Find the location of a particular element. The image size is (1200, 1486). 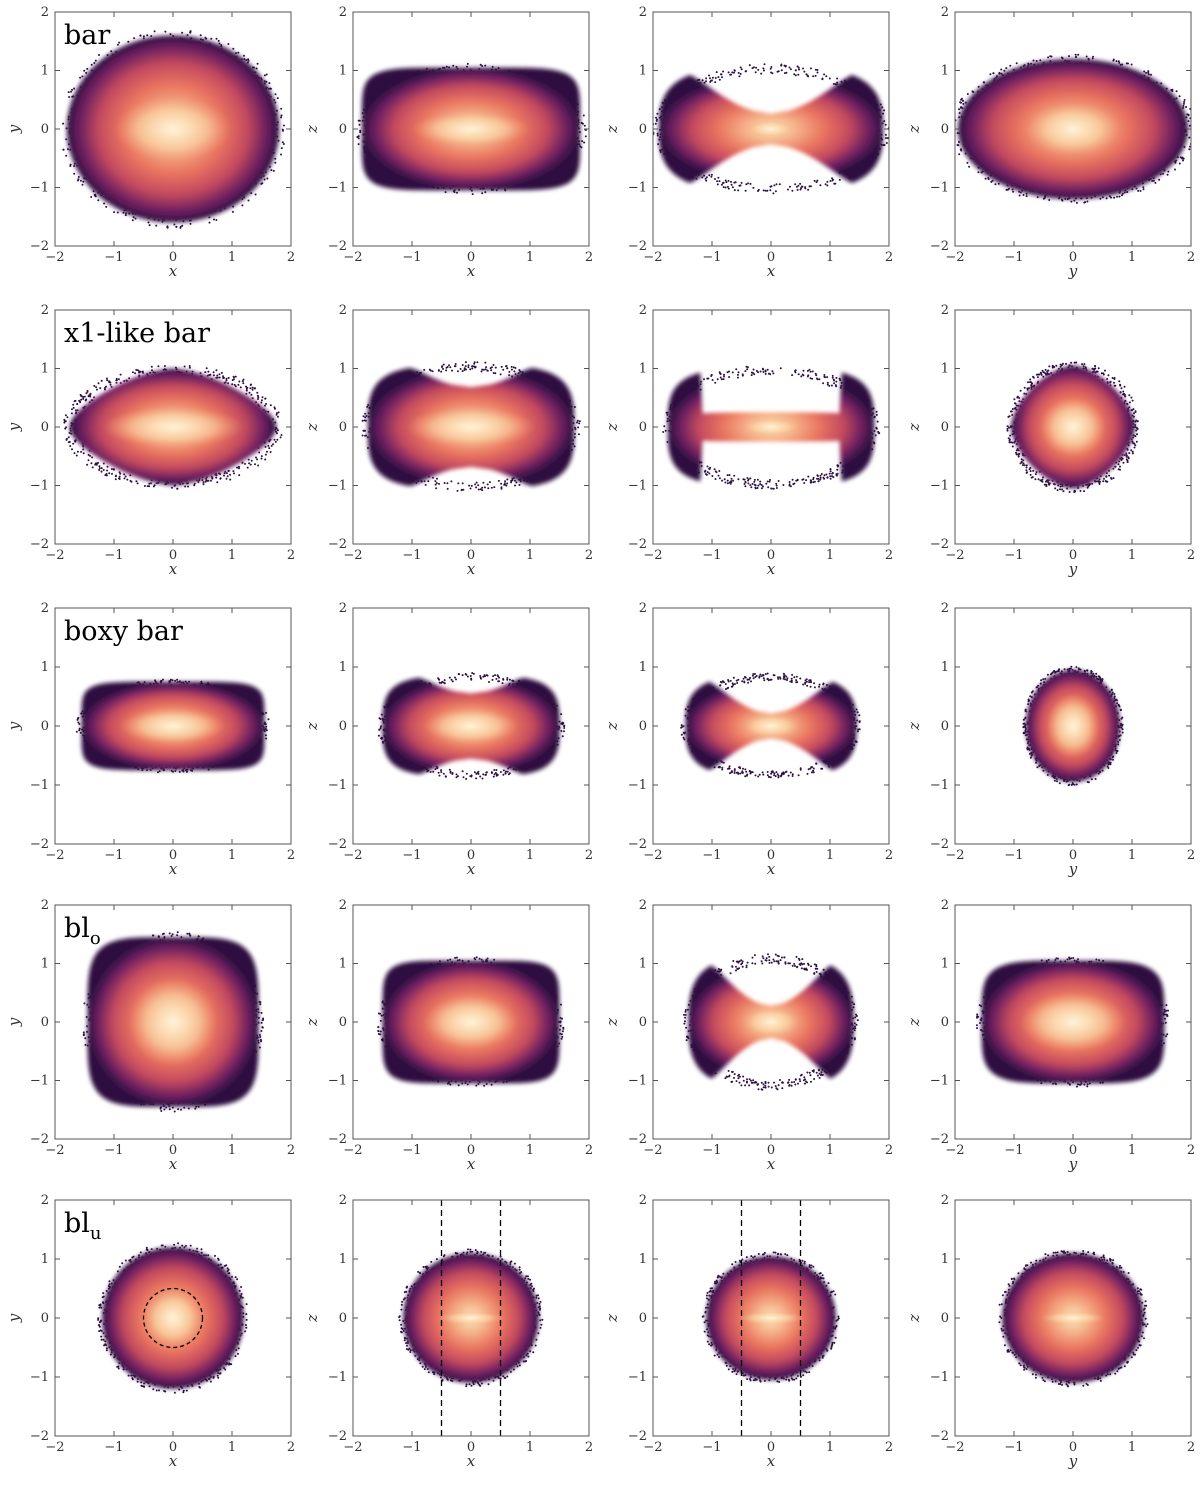

panel-r5-c3: −2 −1 0 1 2 −2 −1 0 1 2 x z is located at coordinates (748, 1331).